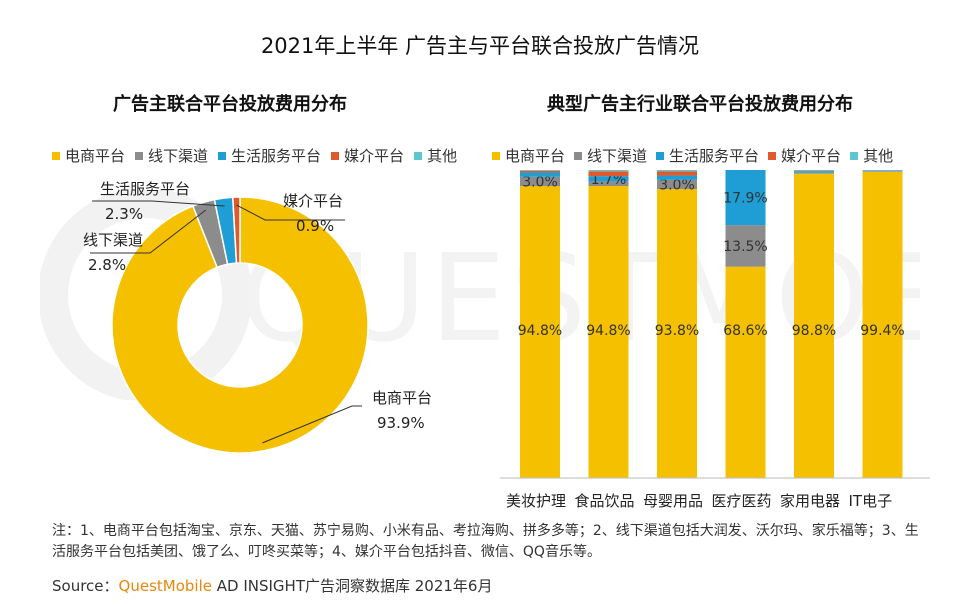 The image size is (960, 612). I want to click on pie-legend-item: 电商平台, so click(88, 155).